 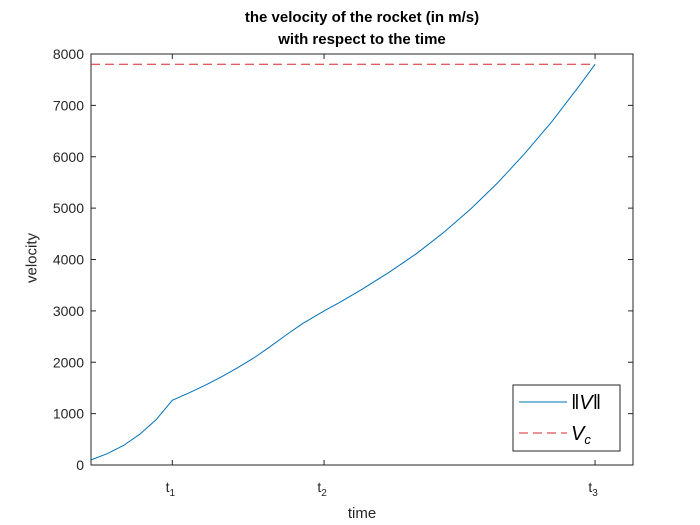 What do you see at coordinates (68, 414) in the screenshot?
I see `y-tick-label: 1000` at bounding box center [68, 414].